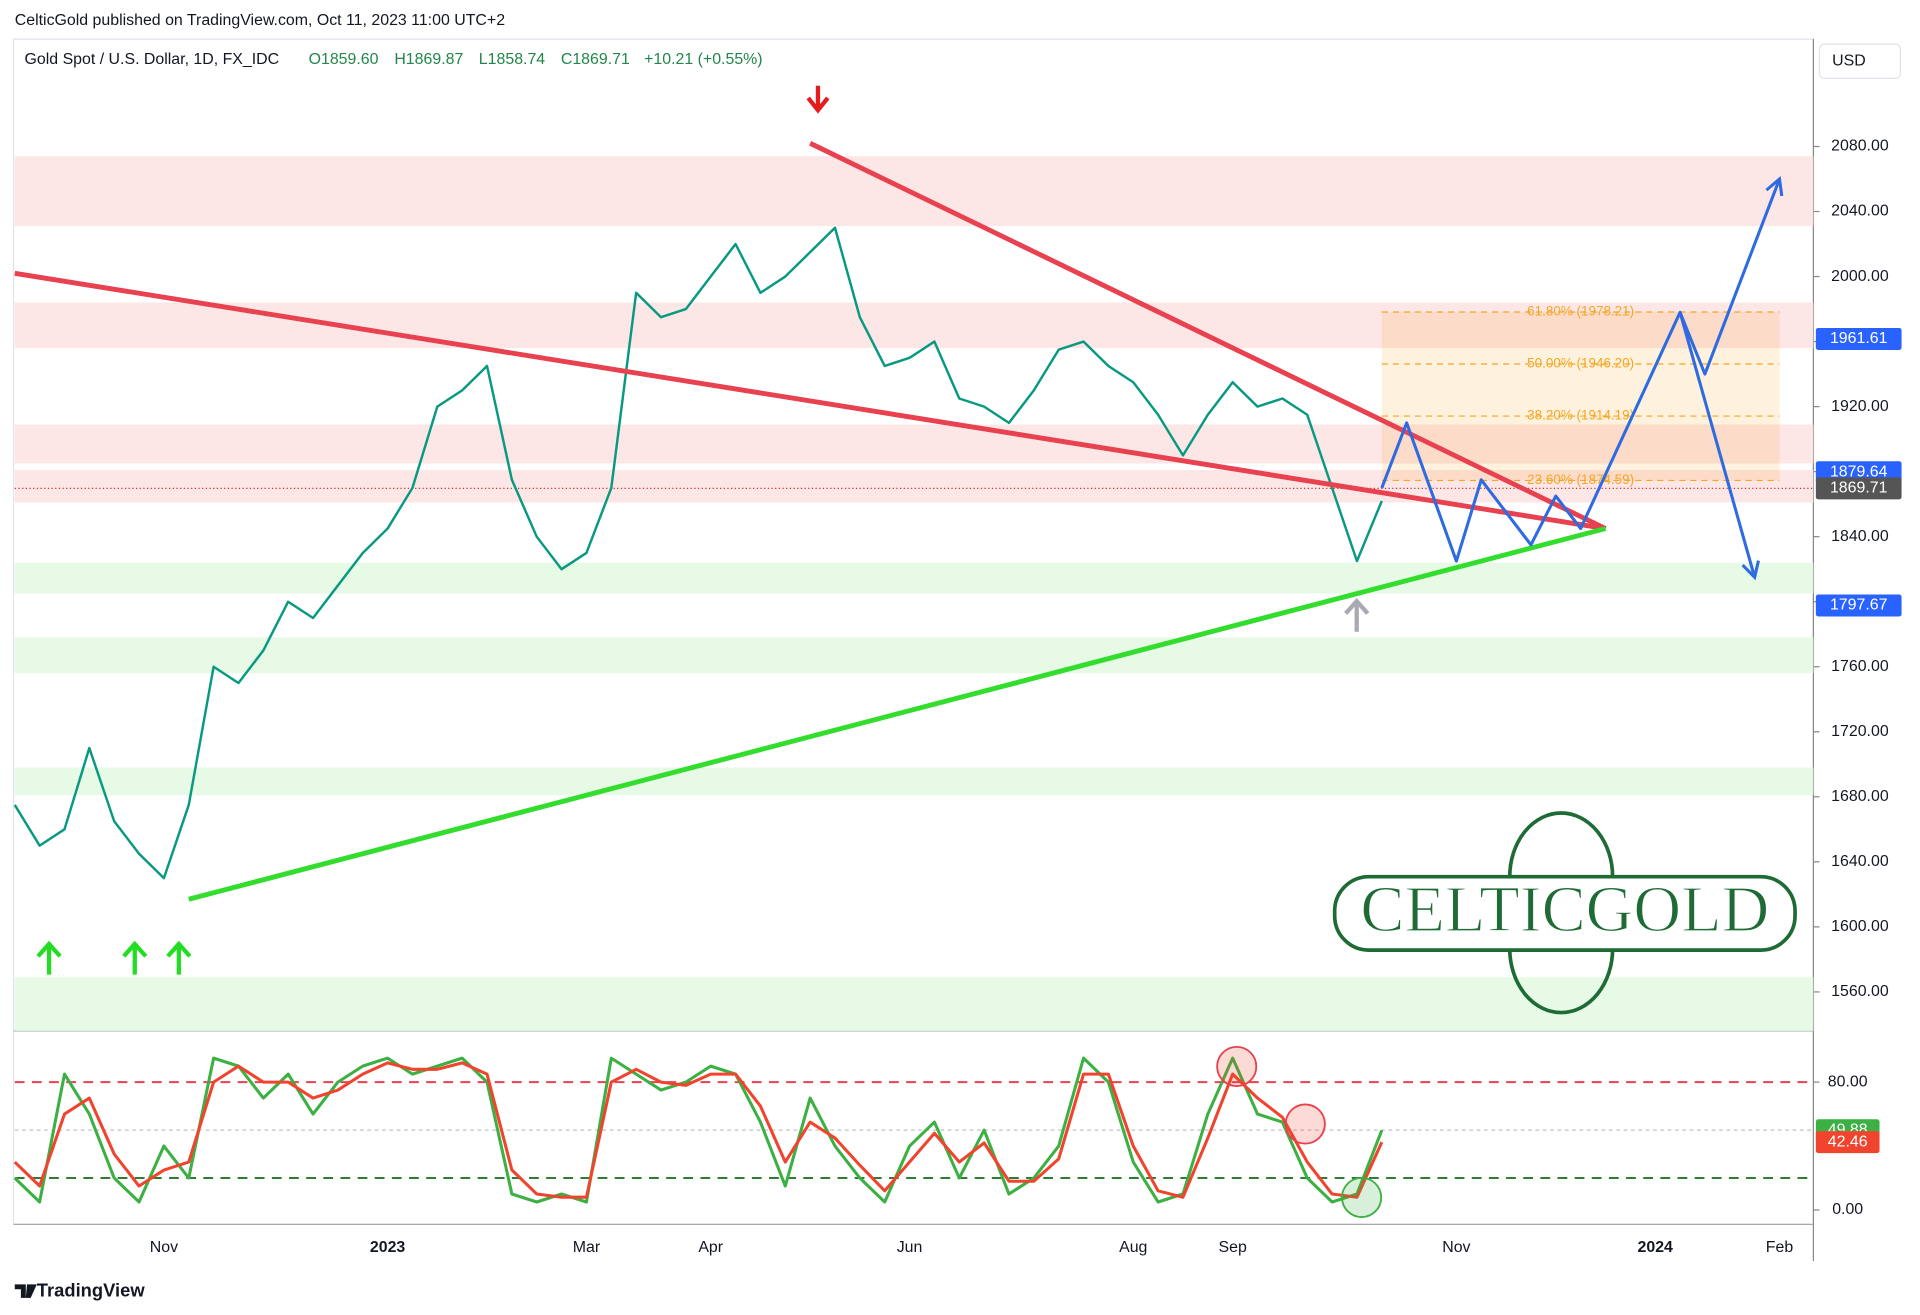 Image resolution: width=1920 pixels, height=1315 pixels. Describe the element at coordinates (1860, 731) in the screenshot. I see `y-tick-label: 1720.00` at that location.